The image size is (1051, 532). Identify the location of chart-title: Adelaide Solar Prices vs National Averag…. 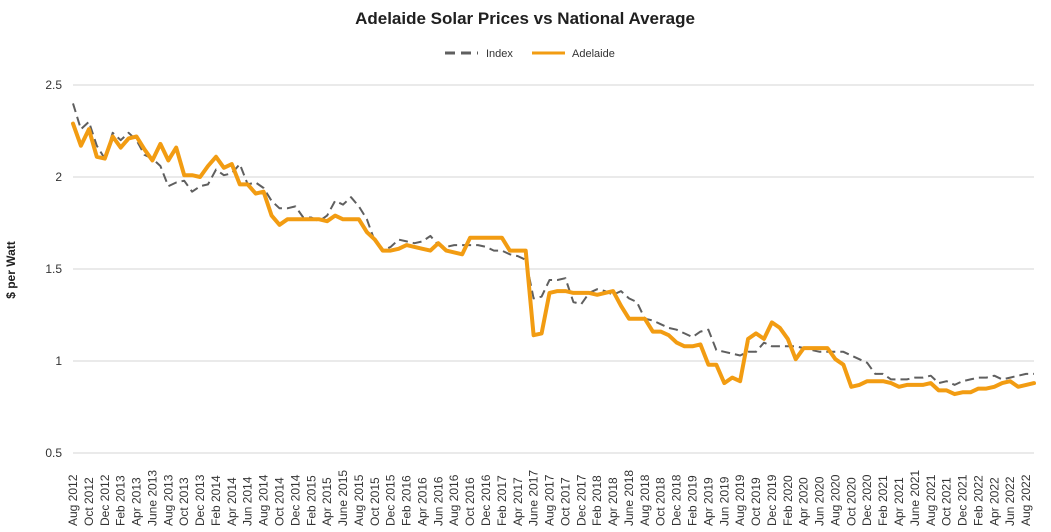
(525, 18).